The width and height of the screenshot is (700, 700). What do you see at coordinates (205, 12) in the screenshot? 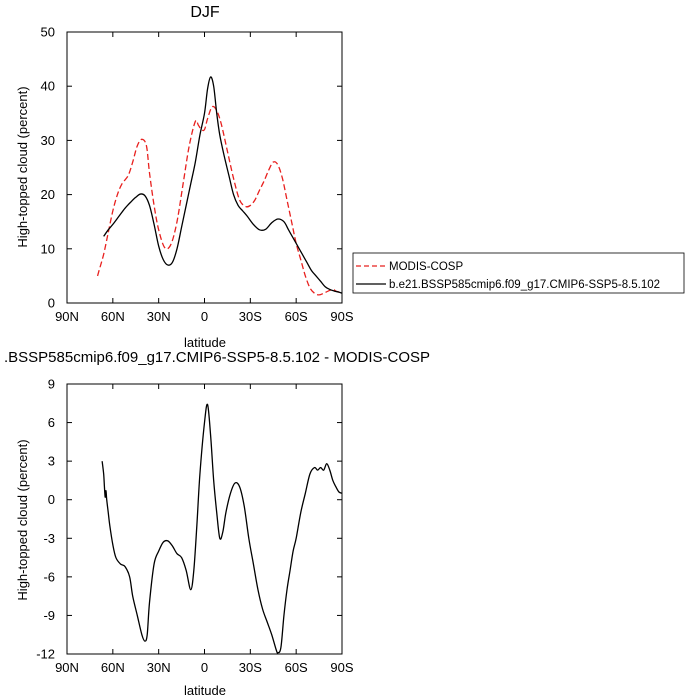
I see `top-chart-title: DJF` at bounding box center [205, 12].